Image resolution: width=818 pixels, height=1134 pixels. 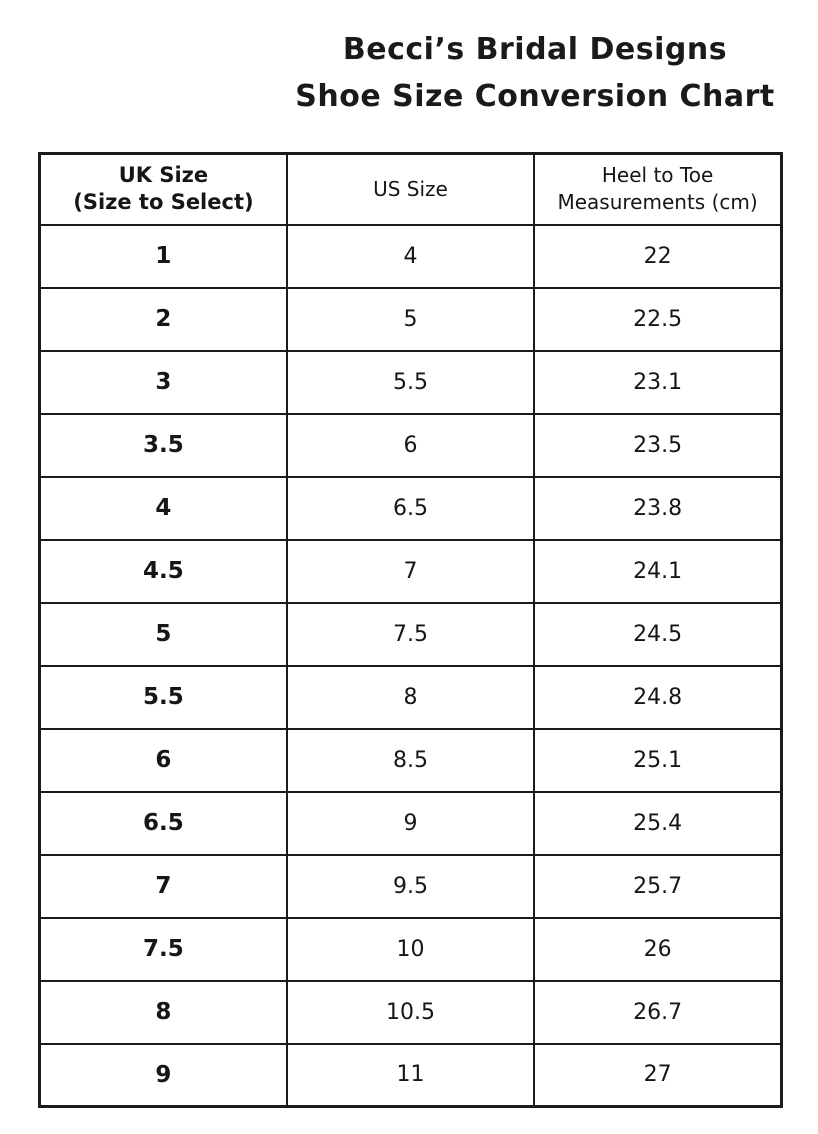 I want to click on cell-heel-to-toe: 25.7, so click(x=658, y=886).